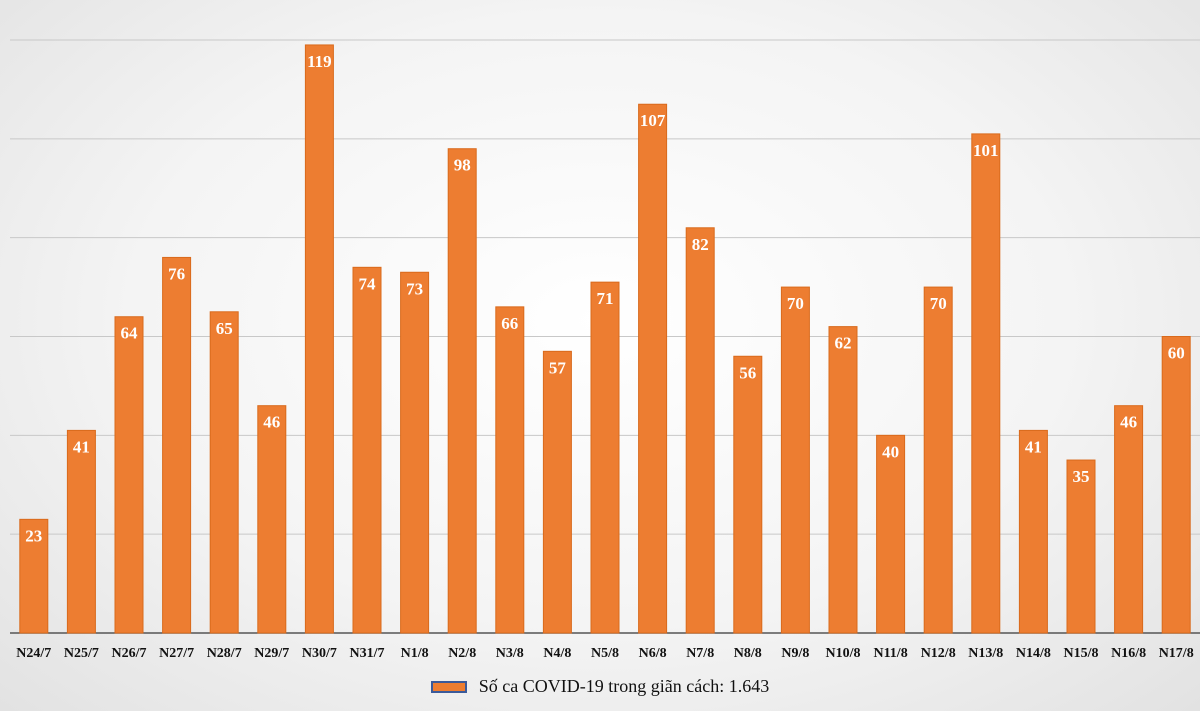 The image size is (1200, 711). I want to click on x-tick-label: N28/7, so click(224, 653).